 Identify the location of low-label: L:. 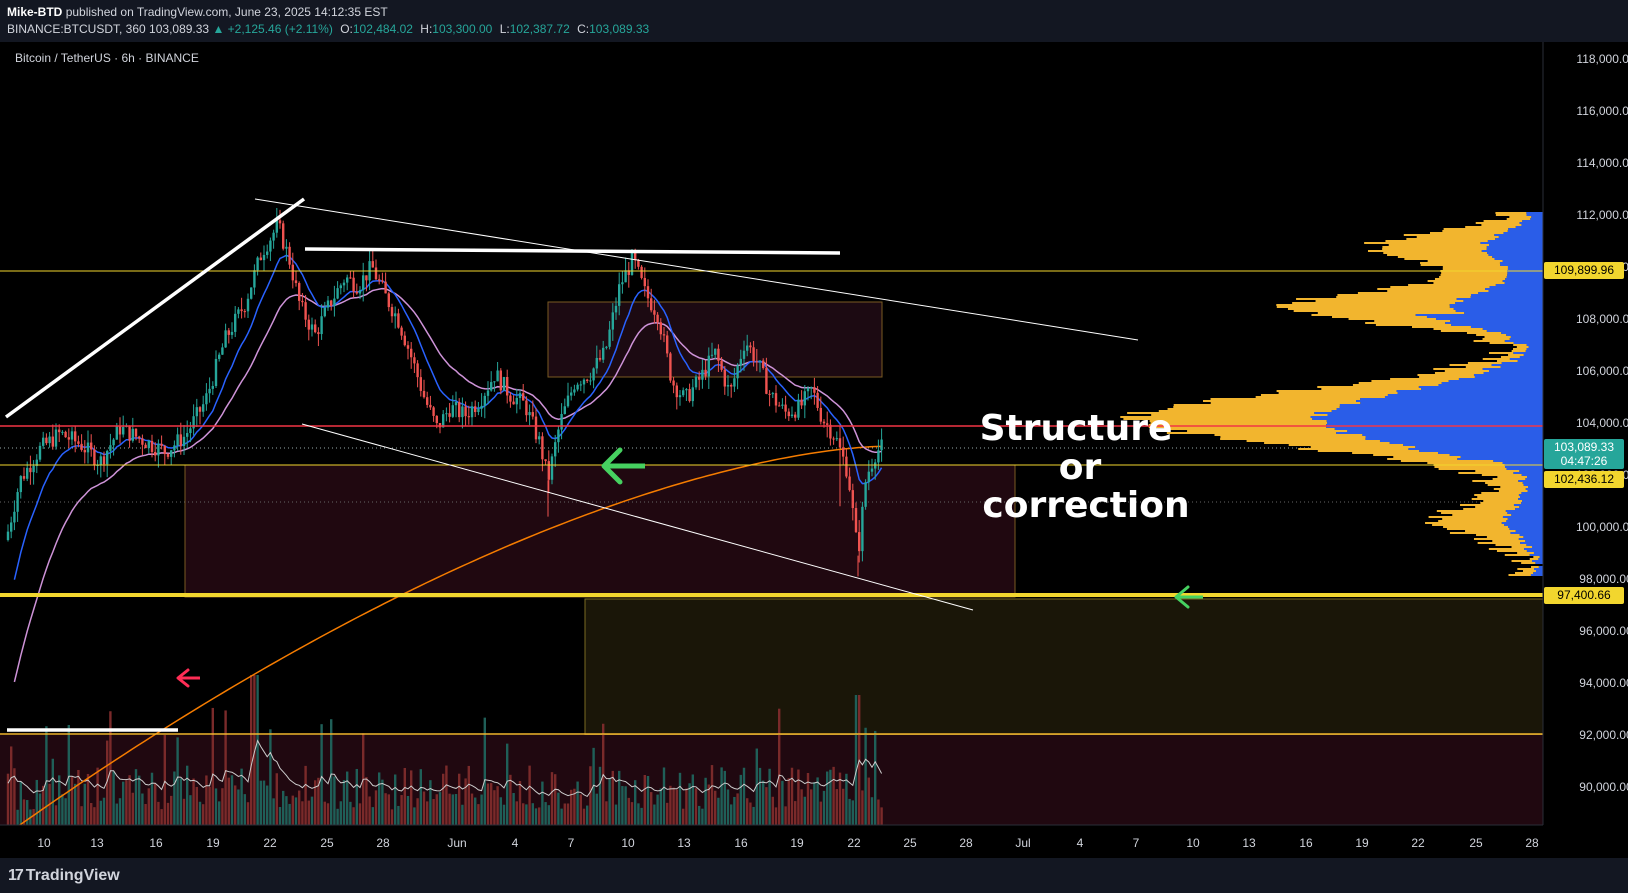
(504, 29).